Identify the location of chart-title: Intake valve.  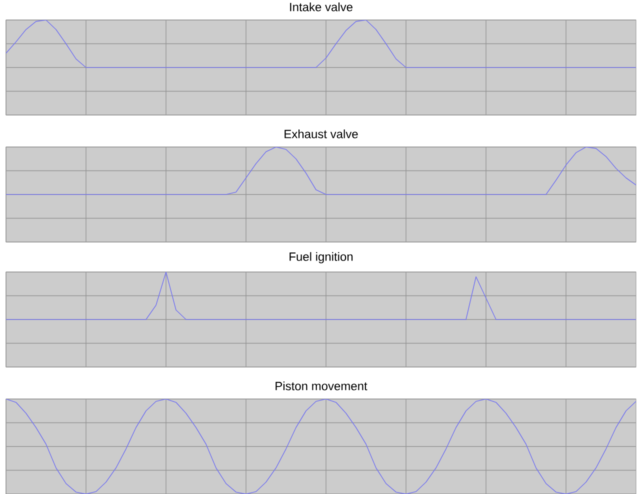
(321, 7).